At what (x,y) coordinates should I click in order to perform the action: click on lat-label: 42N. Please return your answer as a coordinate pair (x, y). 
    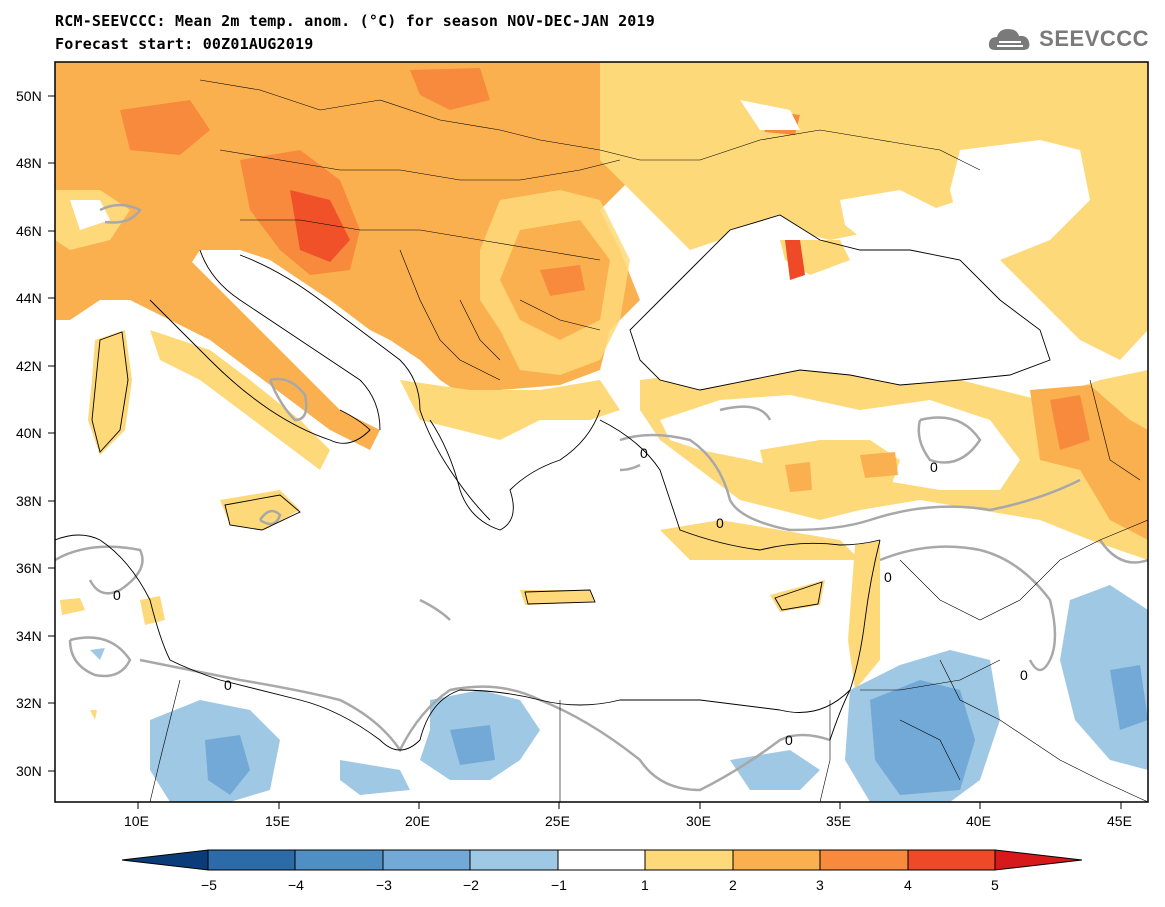
    Looking at the image, I should click on (29, 366).